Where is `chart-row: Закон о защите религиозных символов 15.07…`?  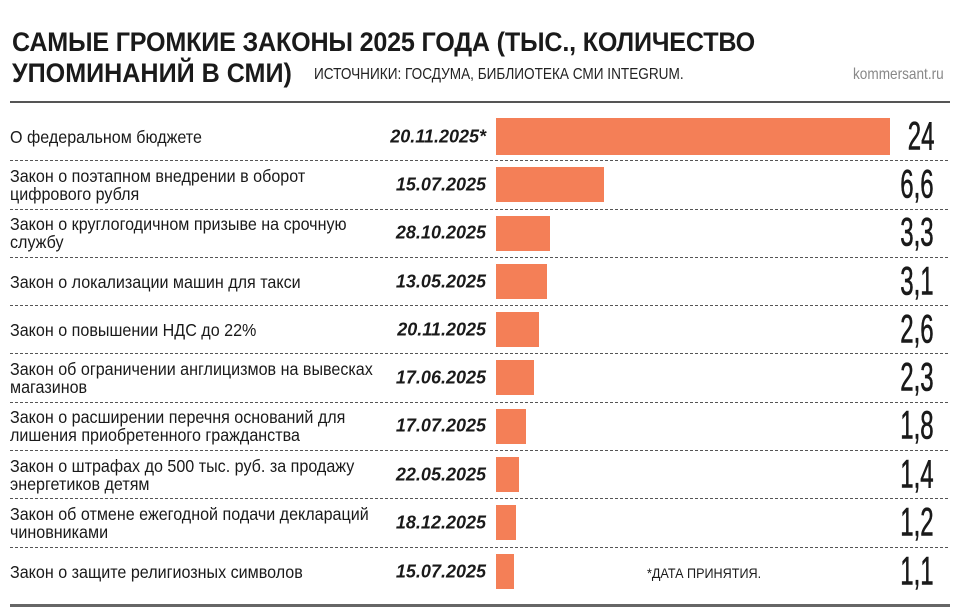 chart-row: Закон о защите религиозных символов 15.07… is located at coordinates (479, 572).